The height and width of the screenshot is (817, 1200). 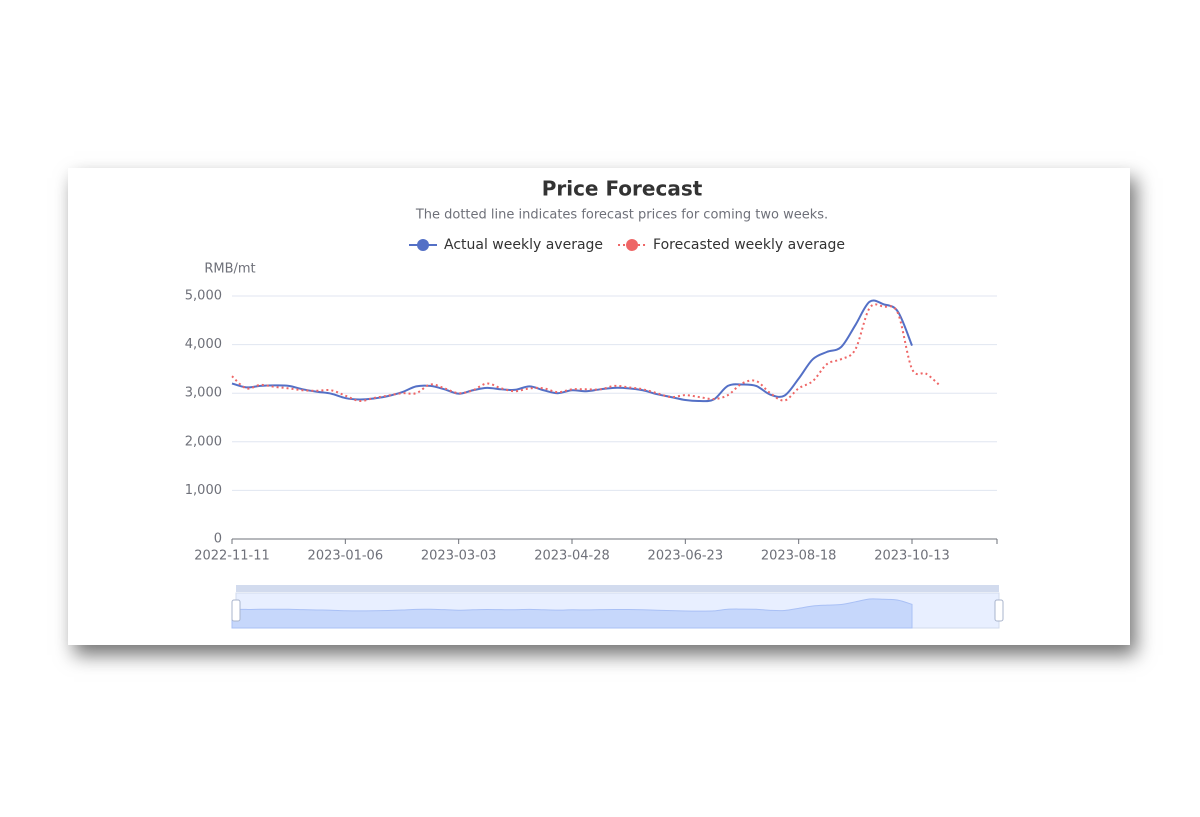 I want to click on x-tick-label: 2023-08-18, so click(x=799, y=556).